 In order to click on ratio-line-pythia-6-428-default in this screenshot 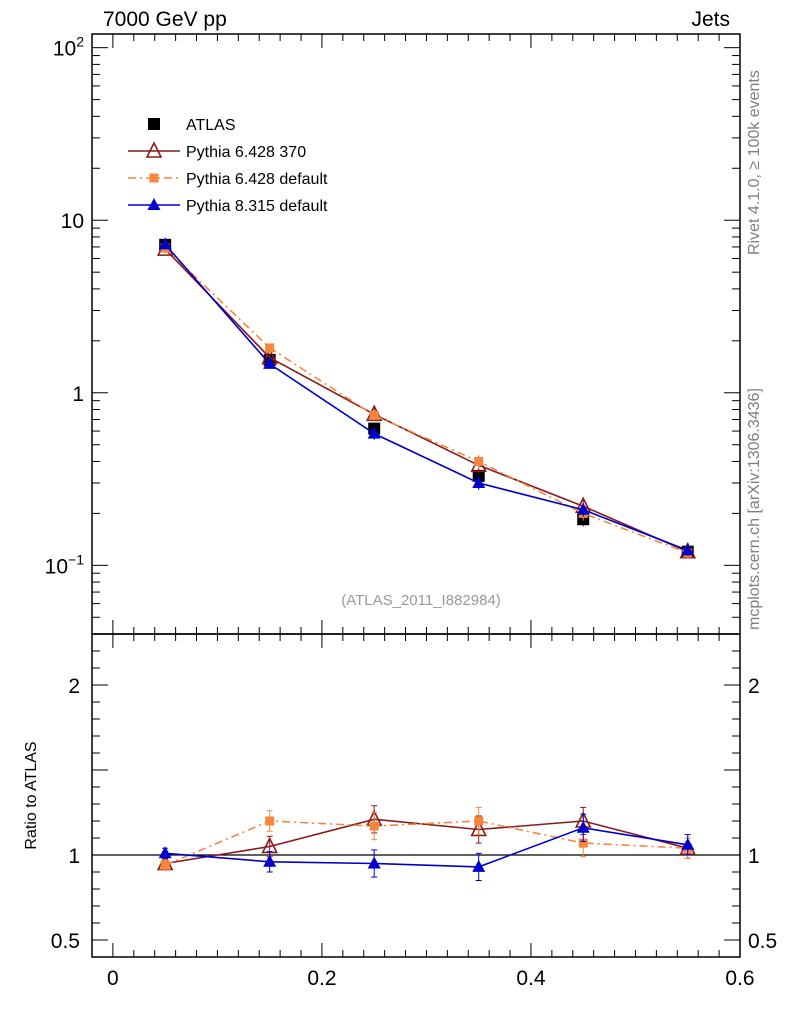, I will do `click(426, 843)`.